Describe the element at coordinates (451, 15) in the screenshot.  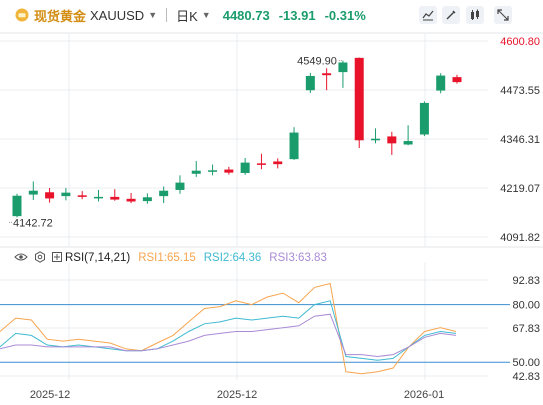
I see `draw-tool-icon` at that location.